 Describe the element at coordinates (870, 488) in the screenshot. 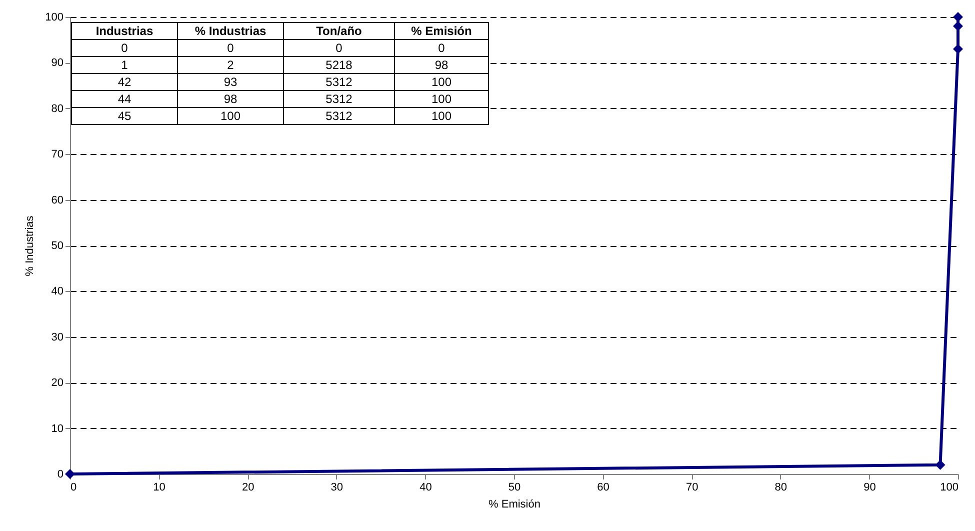

I see `x-tick-label: 90` at that location.